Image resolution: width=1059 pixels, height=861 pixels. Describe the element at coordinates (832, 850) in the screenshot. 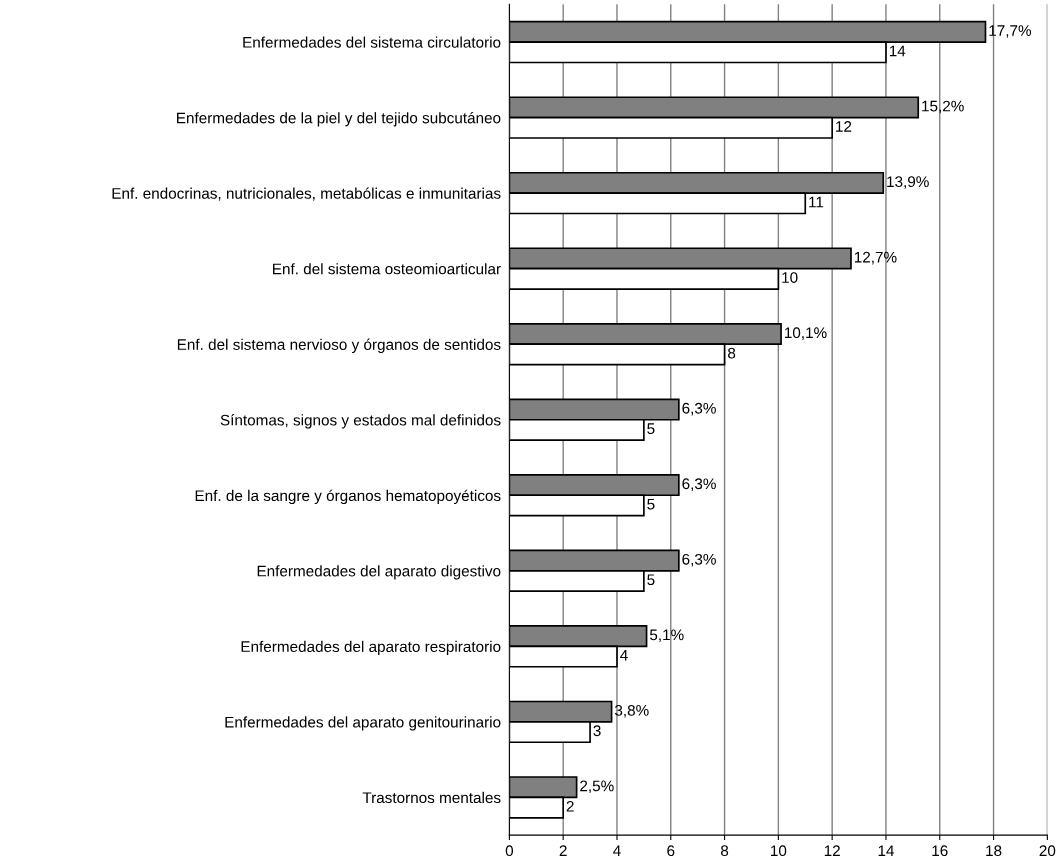

I see `x-tick-label: 12` at that location.